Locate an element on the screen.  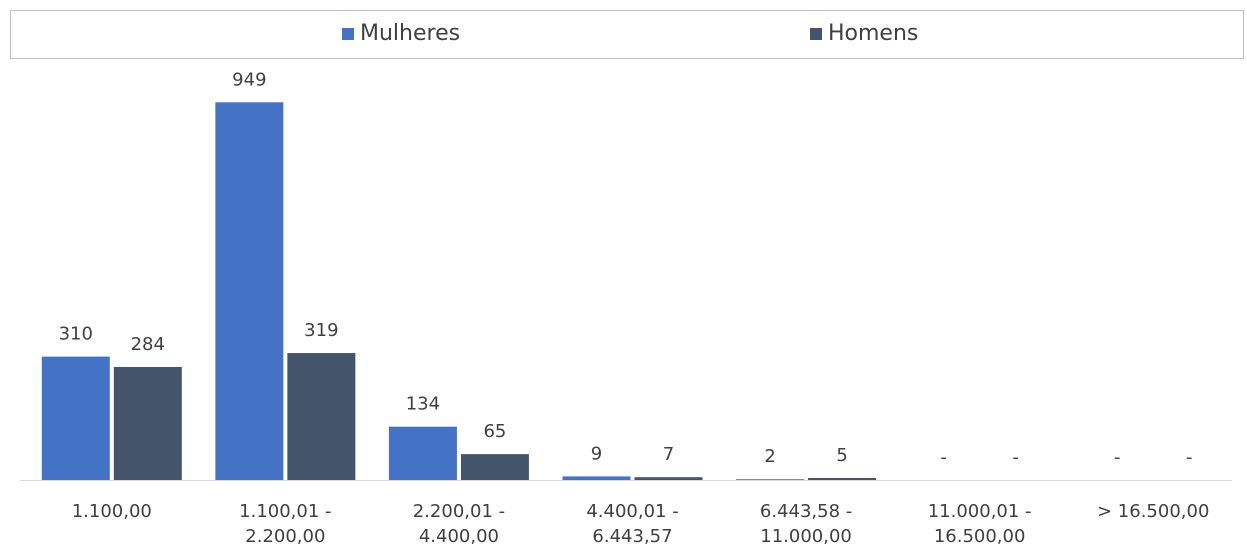
x-tick-label: > 16.500,00 is located at coordinates (1153, 511).